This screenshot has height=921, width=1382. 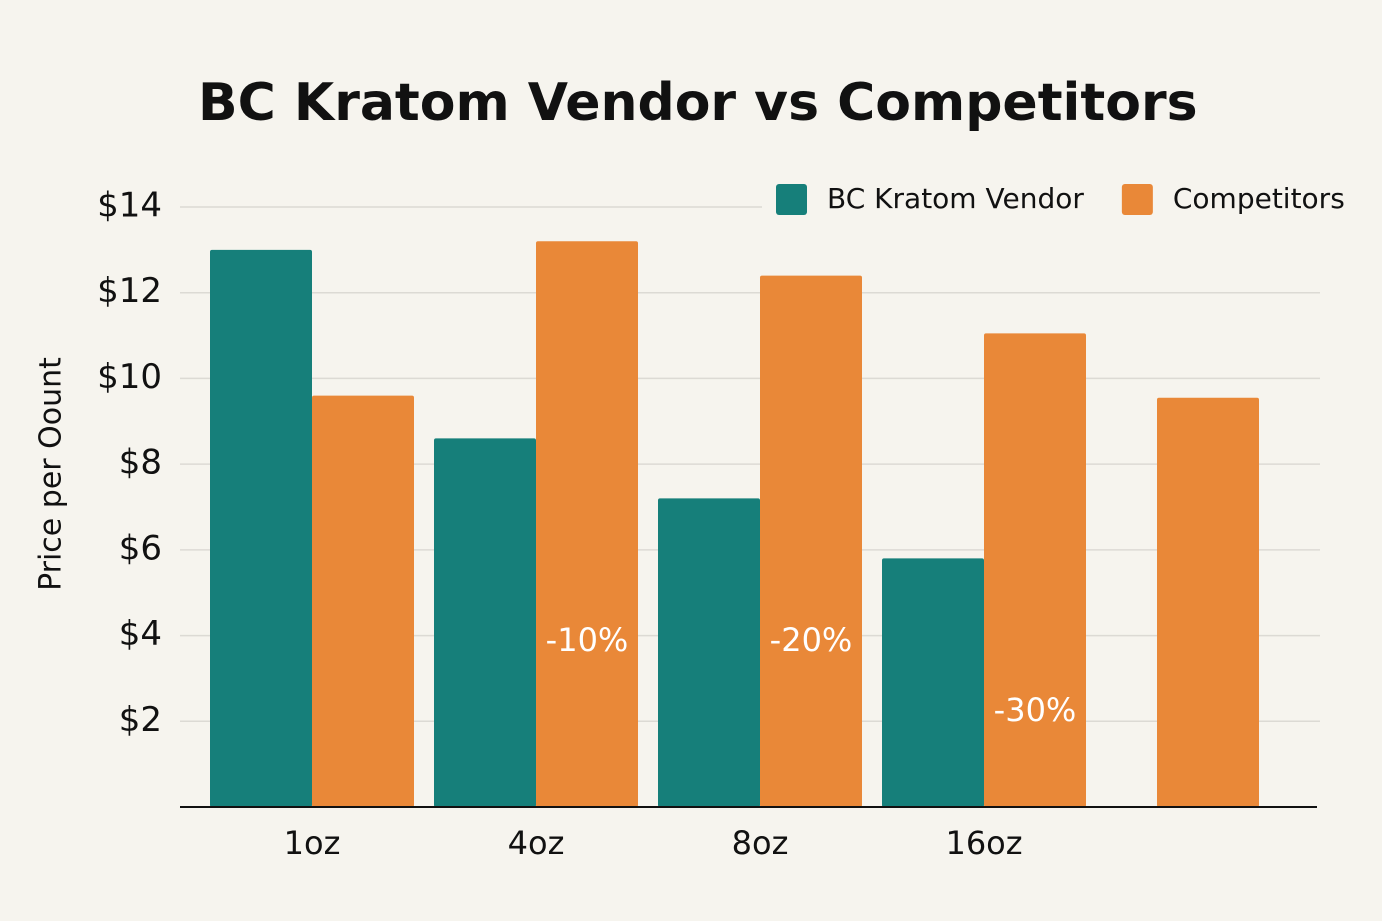 I want to click on legend-background, so click(x=1072, y=200).